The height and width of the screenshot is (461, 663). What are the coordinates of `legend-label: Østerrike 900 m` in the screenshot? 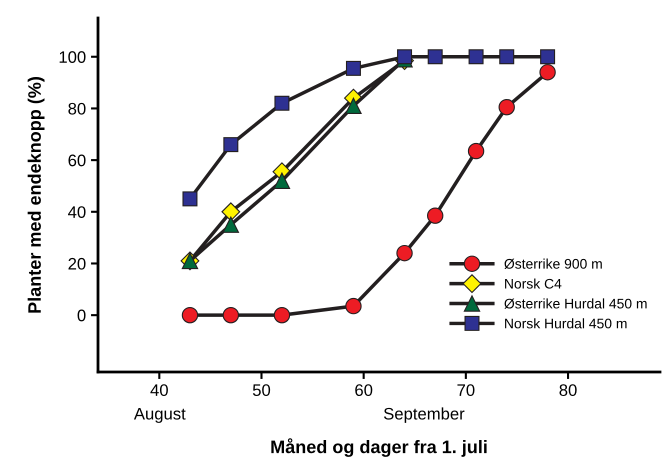 It's located at (553, 263).